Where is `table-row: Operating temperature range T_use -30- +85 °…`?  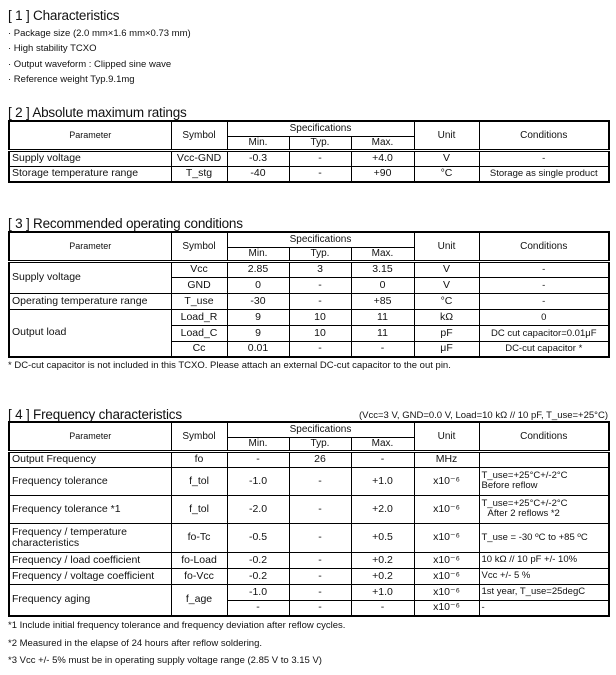
table-row: Operating temperature range T_use -30- +85 °… is located at coordinates (309, 301).